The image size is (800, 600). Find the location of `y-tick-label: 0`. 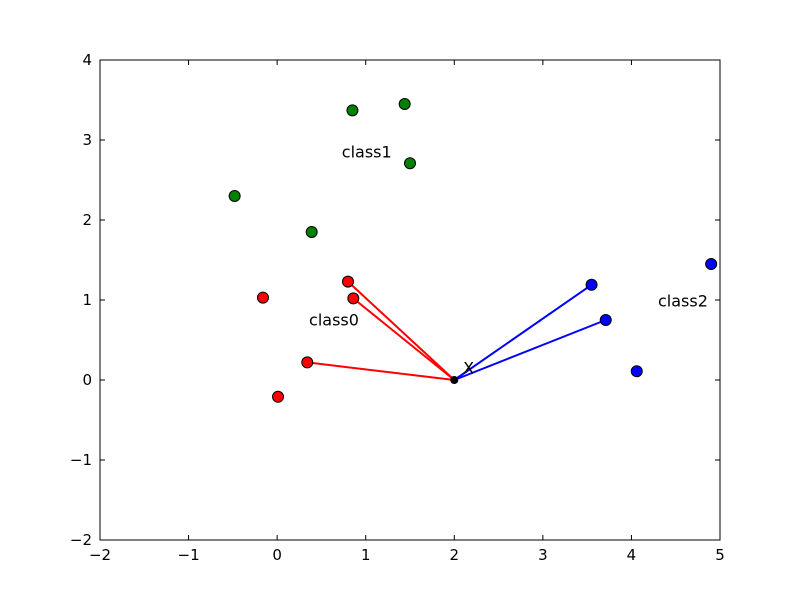

y-tick-label: 0 is located at coordinates (87, 380).